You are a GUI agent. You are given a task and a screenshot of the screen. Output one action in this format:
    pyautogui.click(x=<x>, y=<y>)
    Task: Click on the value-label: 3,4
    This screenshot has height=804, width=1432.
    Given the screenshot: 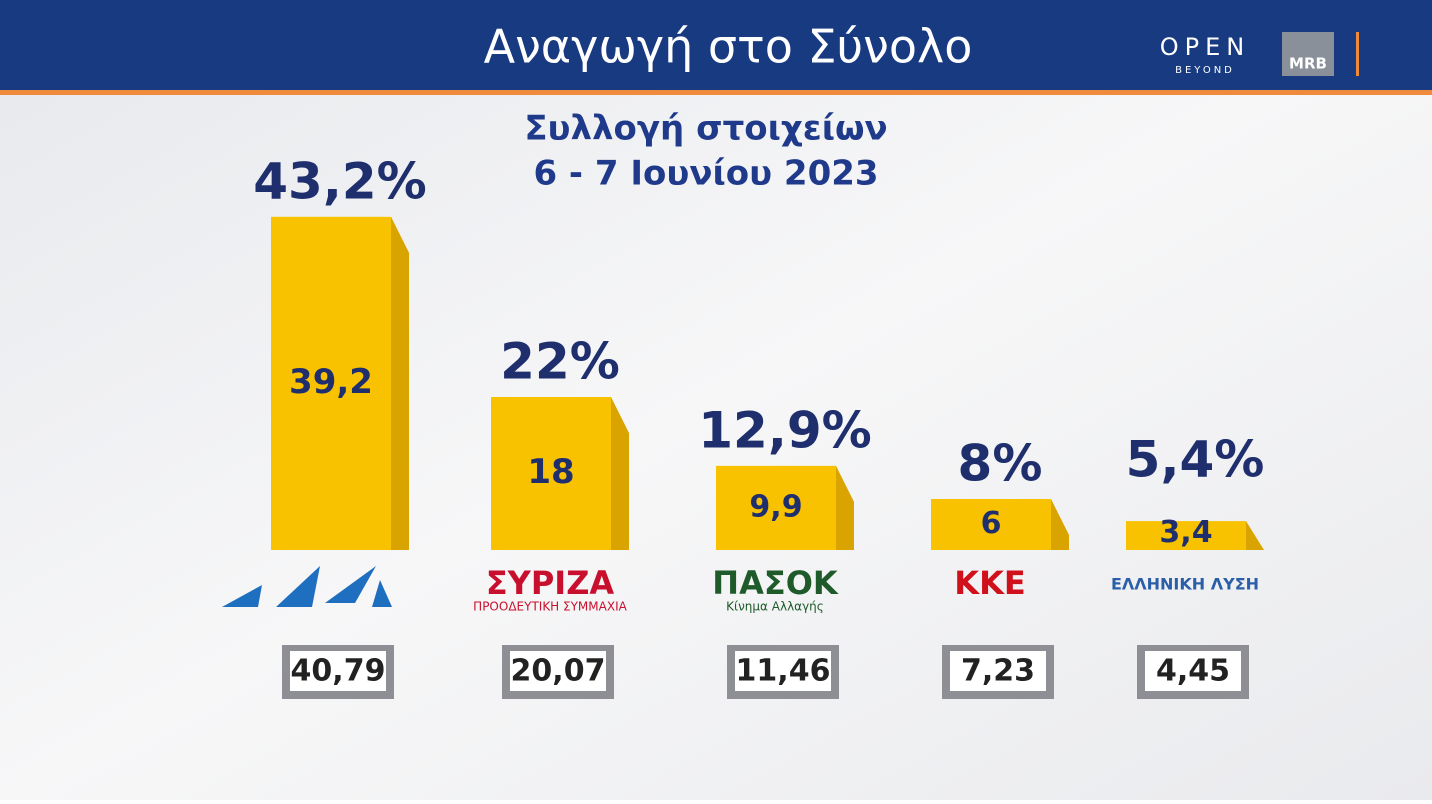 What is the action you would take?
    pyautogui.click(x=1185, y=532)
    